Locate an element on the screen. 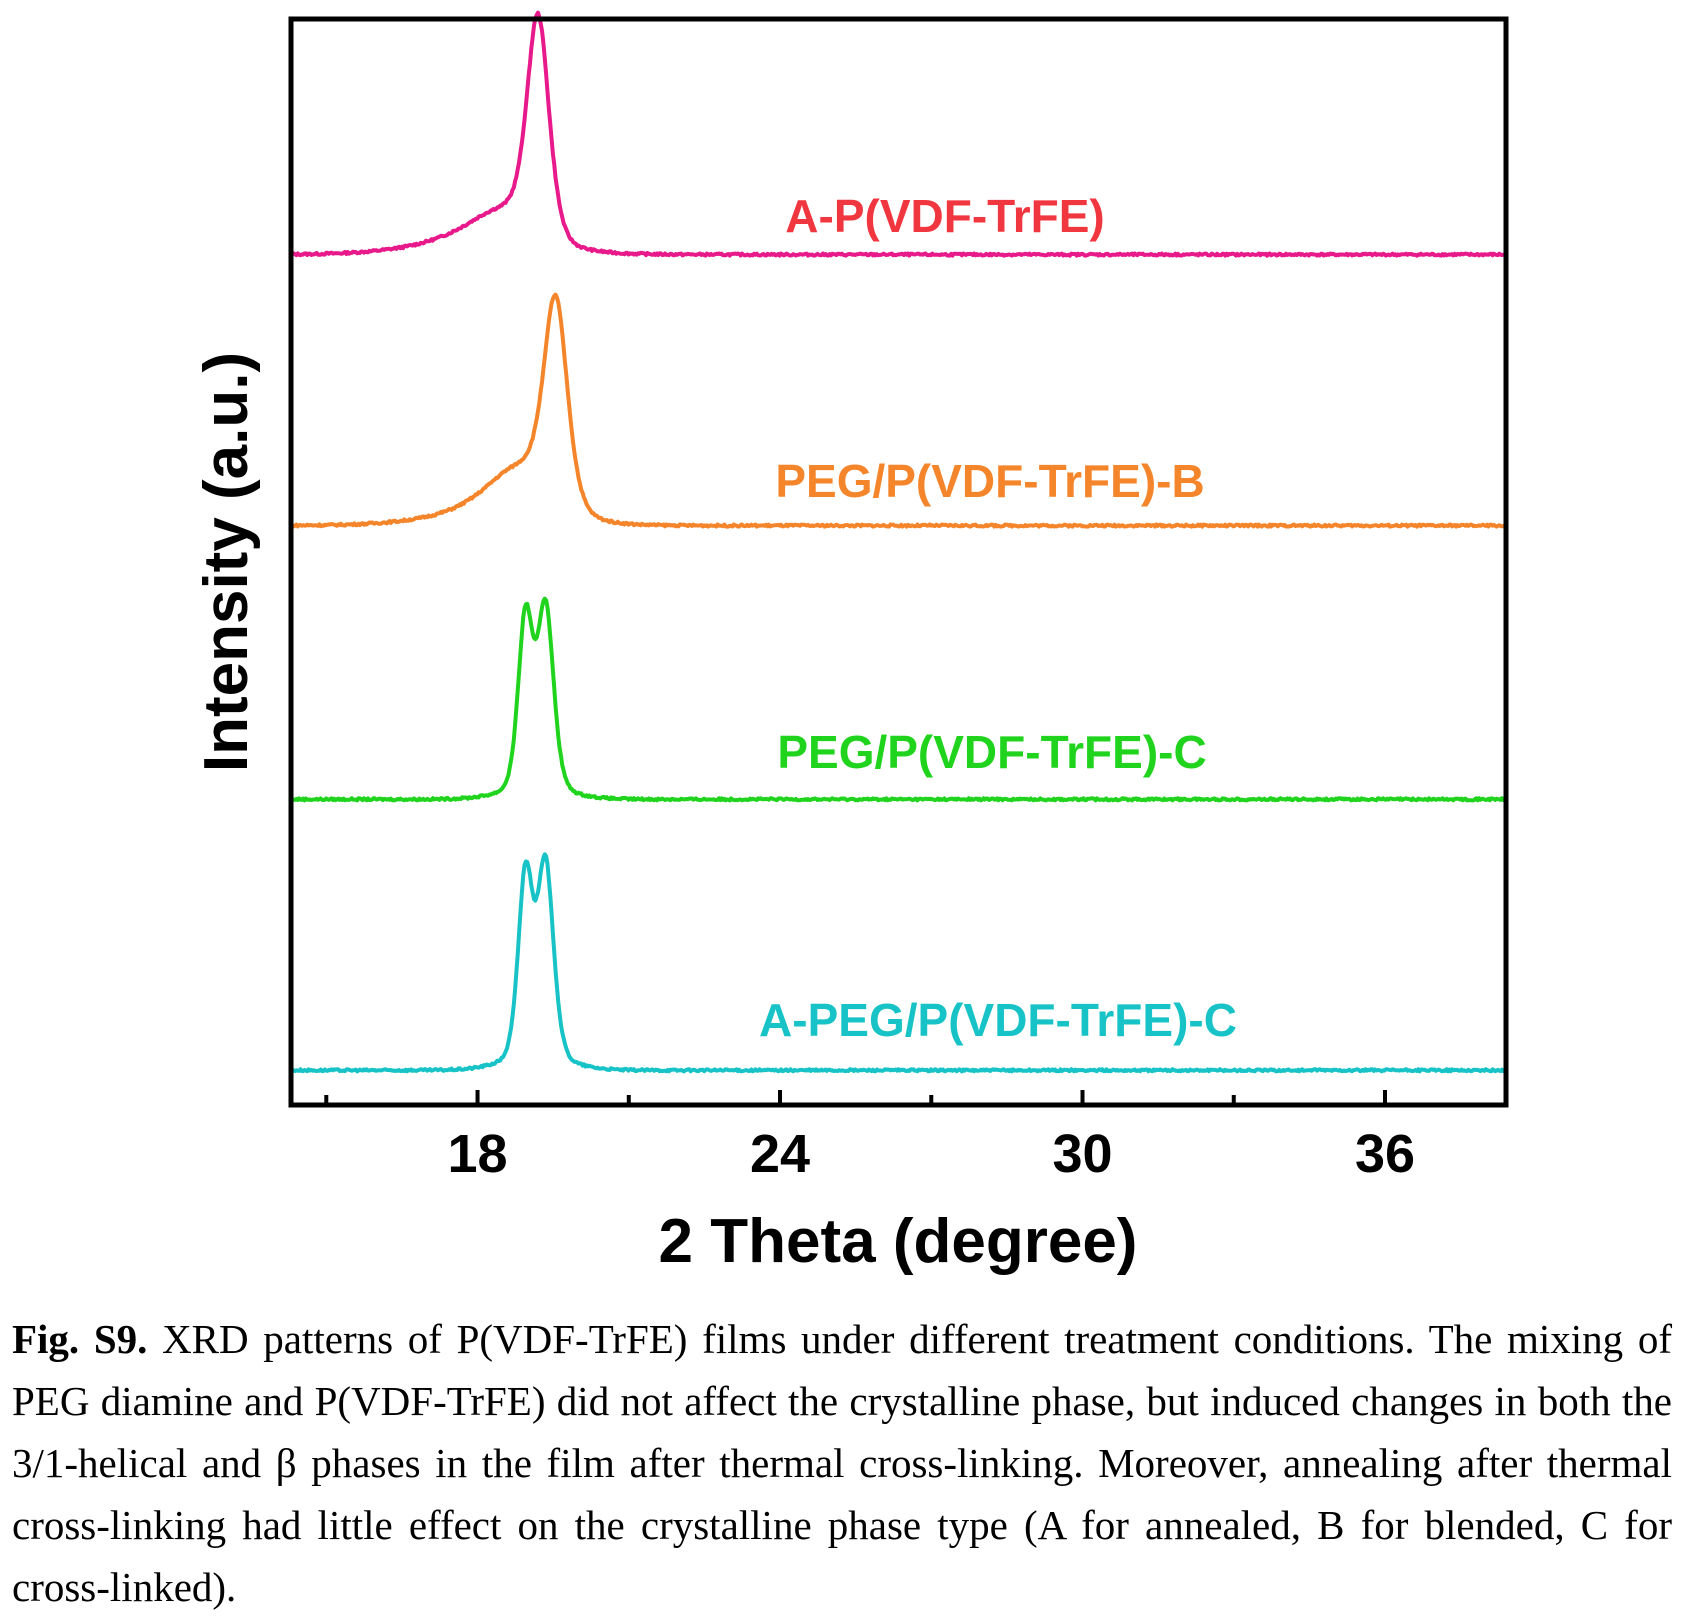 Image resolution: width=1681 pixels, height=1622 pixels. series-label-3: PEG/P(VDF-TrFE)-C is located at coordinates (991, 752).